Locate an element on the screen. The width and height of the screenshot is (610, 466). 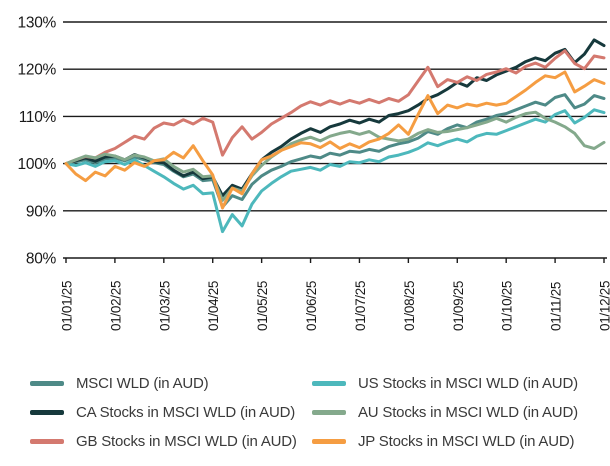
legend-item: MSCI WLD (in AUD) is located at coordinates (171, 383).